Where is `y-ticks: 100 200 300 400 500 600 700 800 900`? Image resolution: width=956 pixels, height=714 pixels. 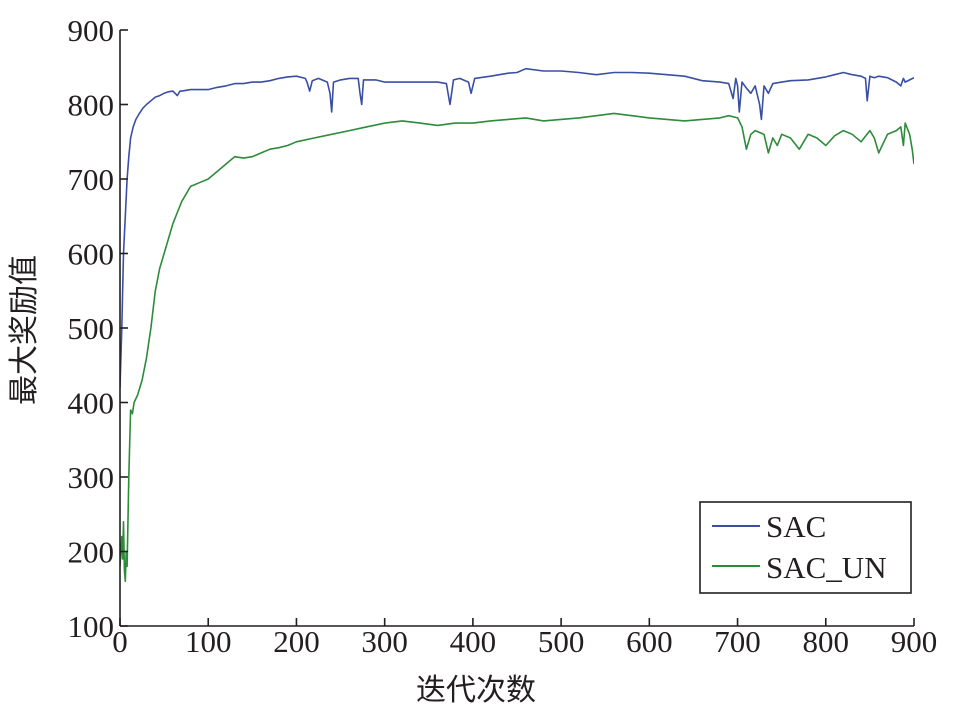
y-ticks: 100 200 300 400 500 600 700 800 900 is located at coordinates (98, 328).